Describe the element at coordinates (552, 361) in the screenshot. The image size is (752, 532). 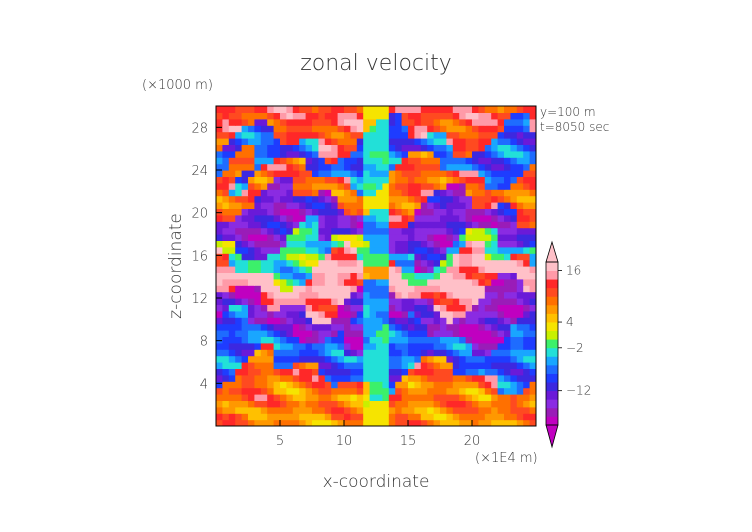
I see `colorbar-segment` at that location.